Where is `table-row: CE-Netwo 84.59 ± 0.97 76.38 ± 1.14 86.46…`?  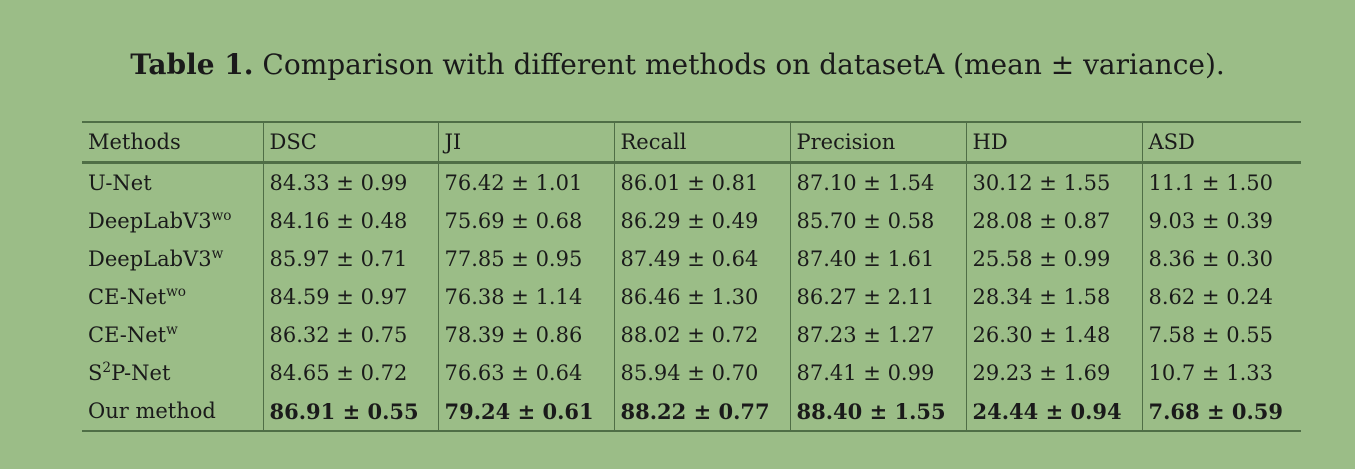 table-row: CE-Netwo 84.59 ± 0.97 76.38 ± 1.14 86.46… is located at coordinates (691, 297).